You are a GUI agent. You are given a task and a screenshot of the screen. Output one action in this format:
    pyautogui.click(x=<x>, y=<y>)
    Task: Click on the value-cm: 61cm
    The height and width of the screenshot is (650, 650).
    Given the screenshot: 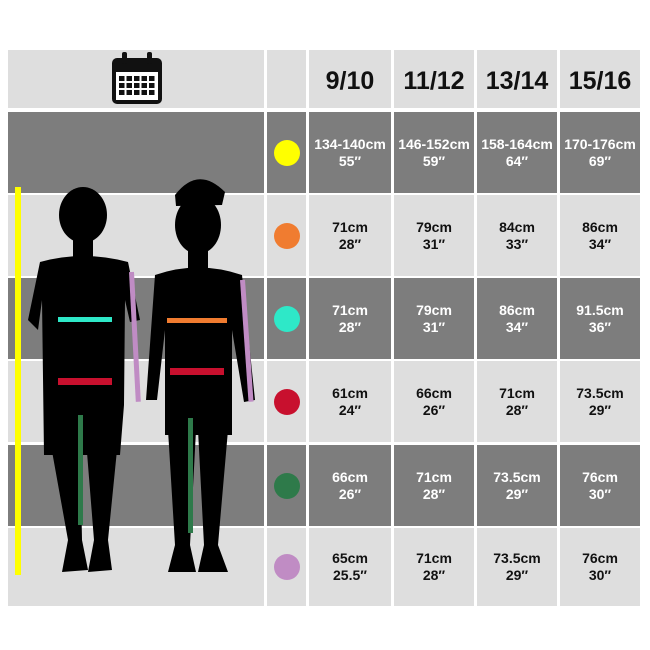 What is the action you would take?
    pyautogui.click(x=350, y=392)
    